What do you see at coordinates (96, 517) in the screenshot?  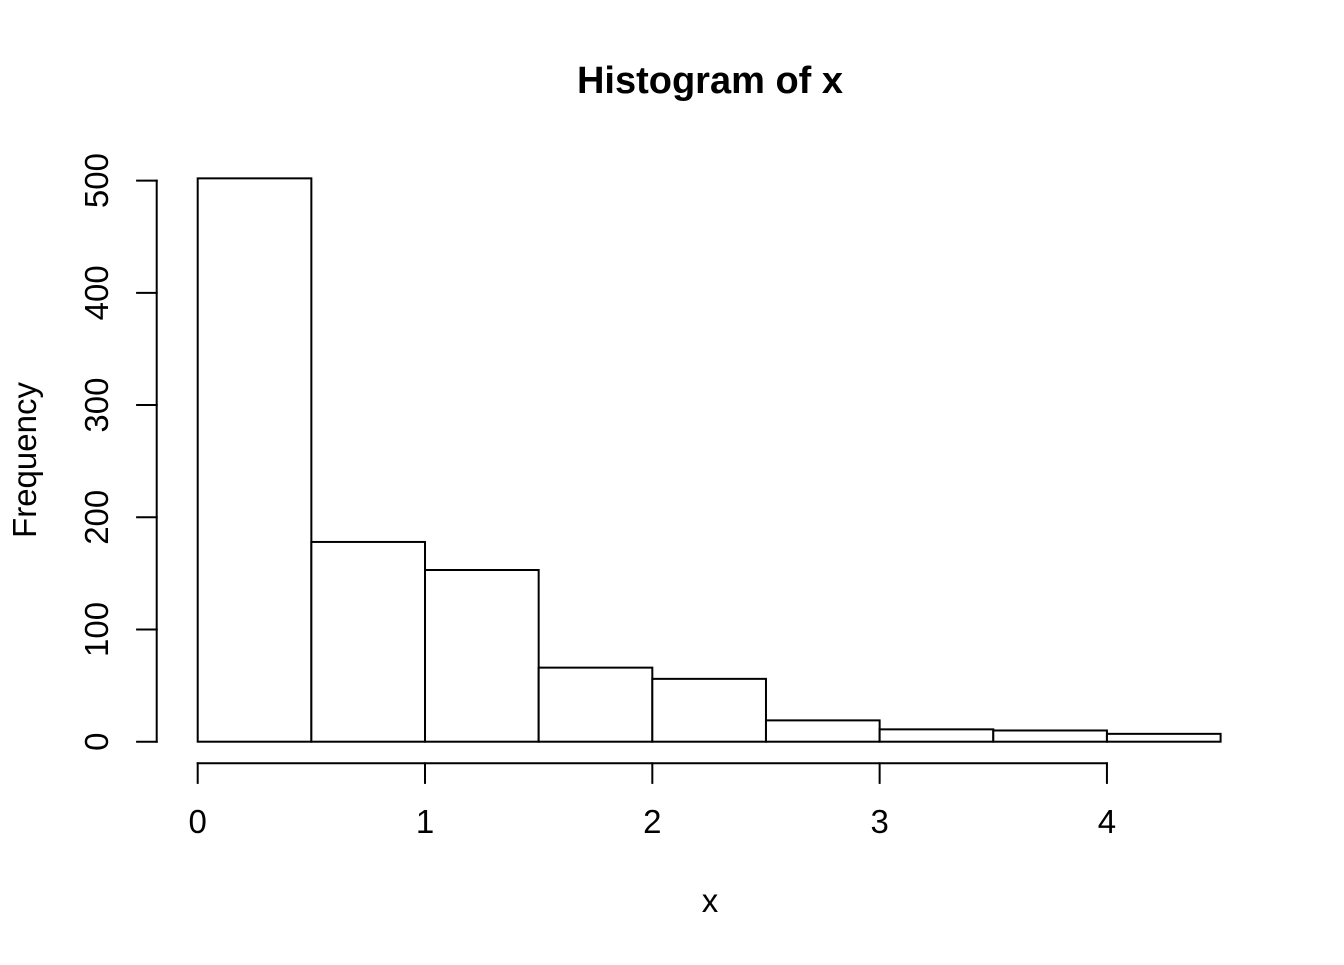 I see `y-tick-label: 200` at bounding box center [96, 517].